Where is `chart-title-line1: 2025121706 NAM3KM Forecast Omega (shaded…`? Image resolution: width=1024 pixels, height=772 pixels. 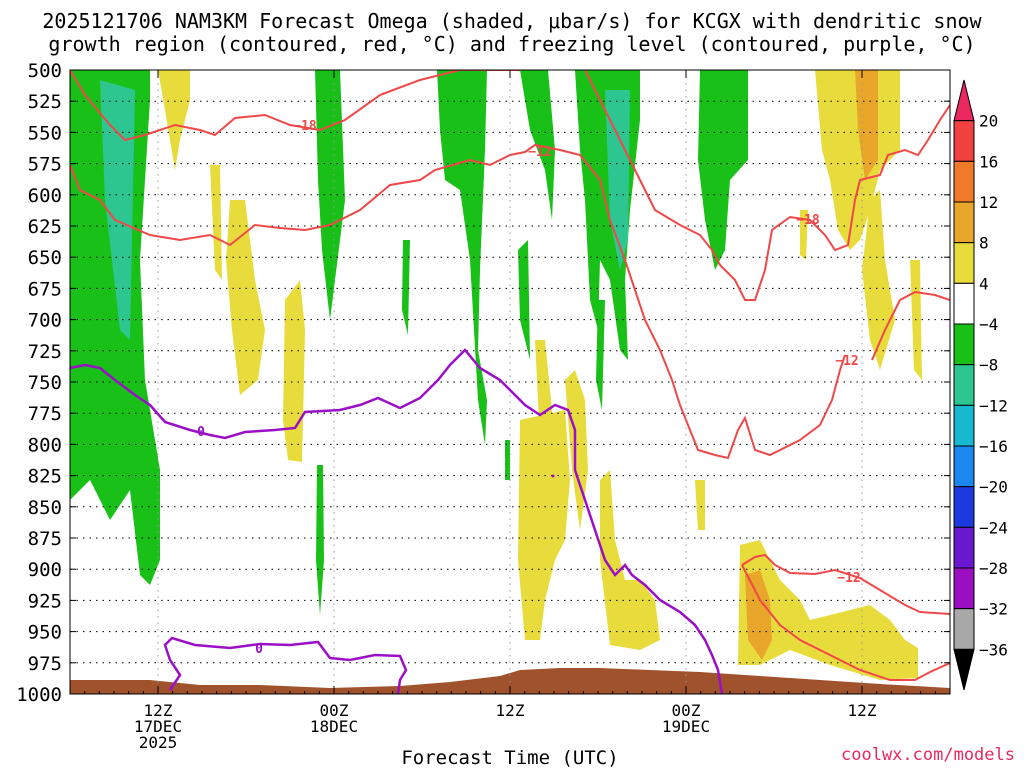
chart-title-line1: 2025121706 NAM3KM Forecast Omega (shaded… is located at coordinates (512, 21).